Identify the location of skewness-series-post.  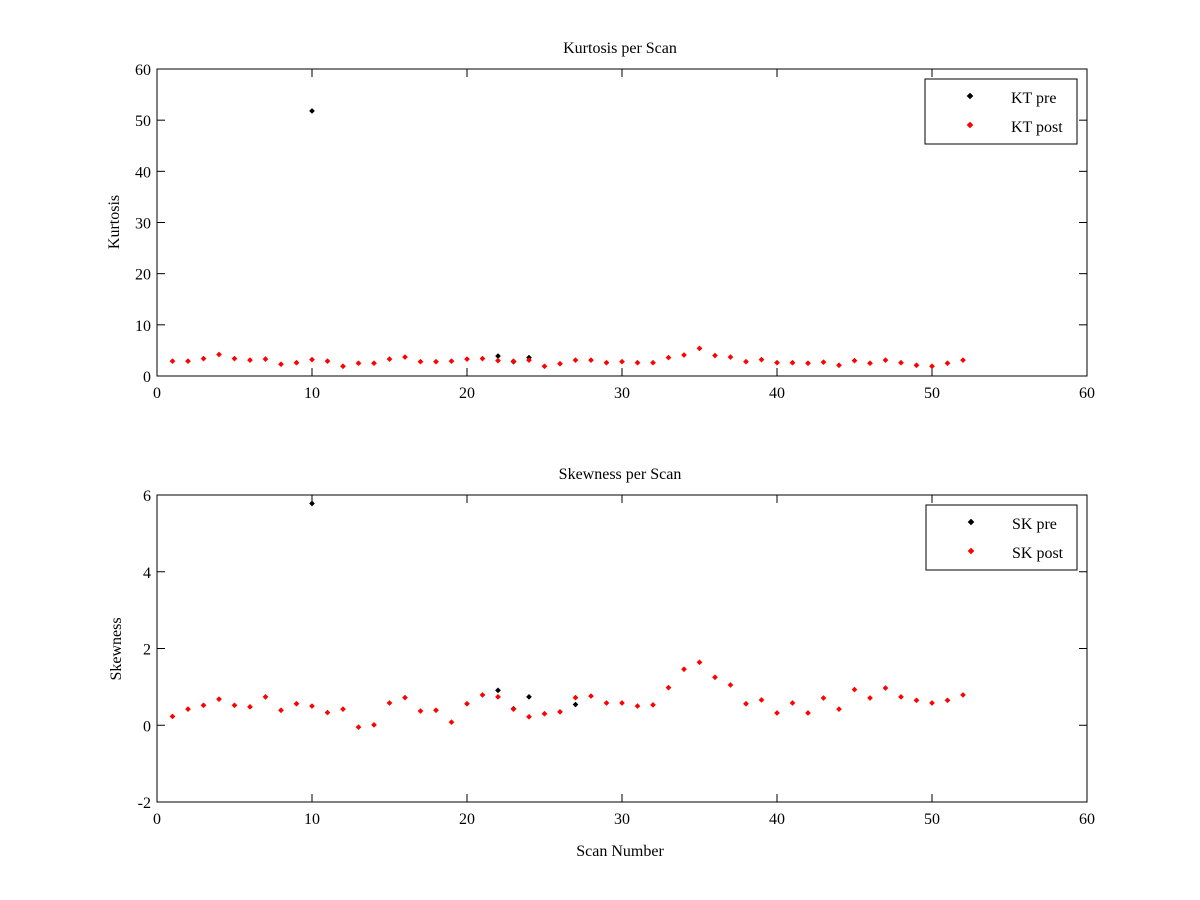
(567, 695).